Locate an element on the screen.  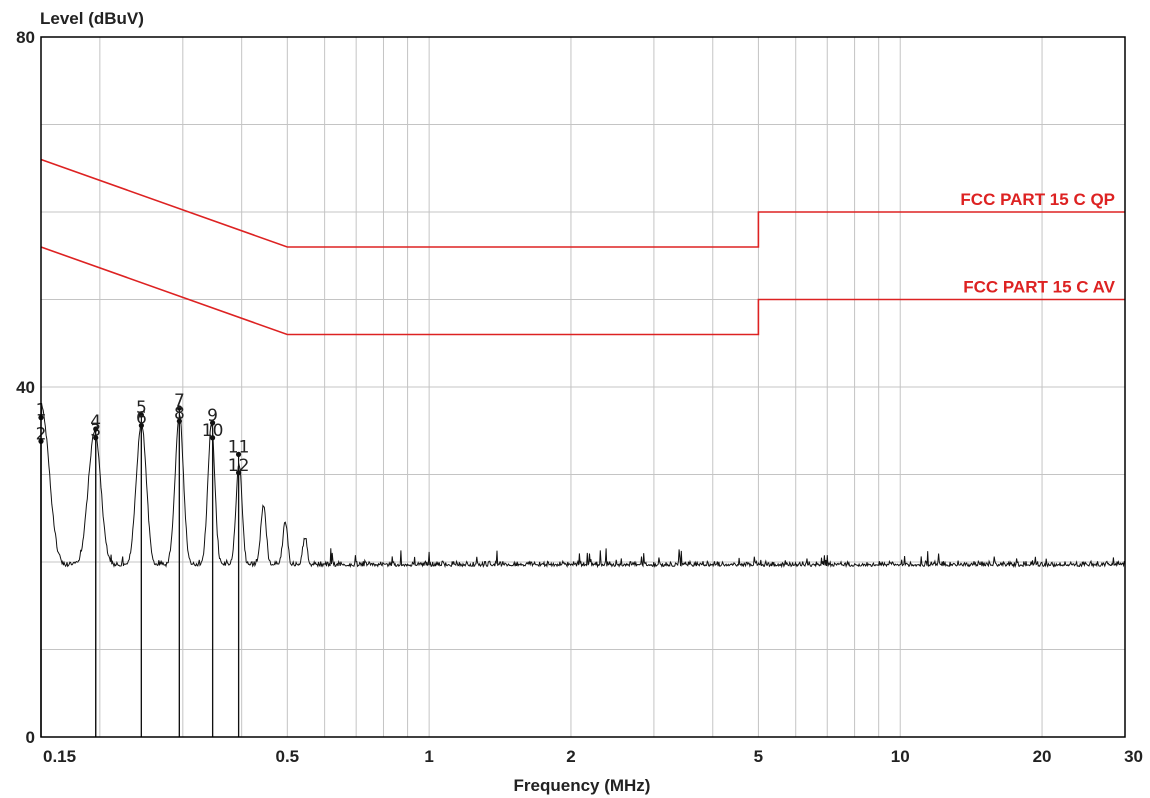
x-tick-label: 2 is located at coordinates (570, 756).